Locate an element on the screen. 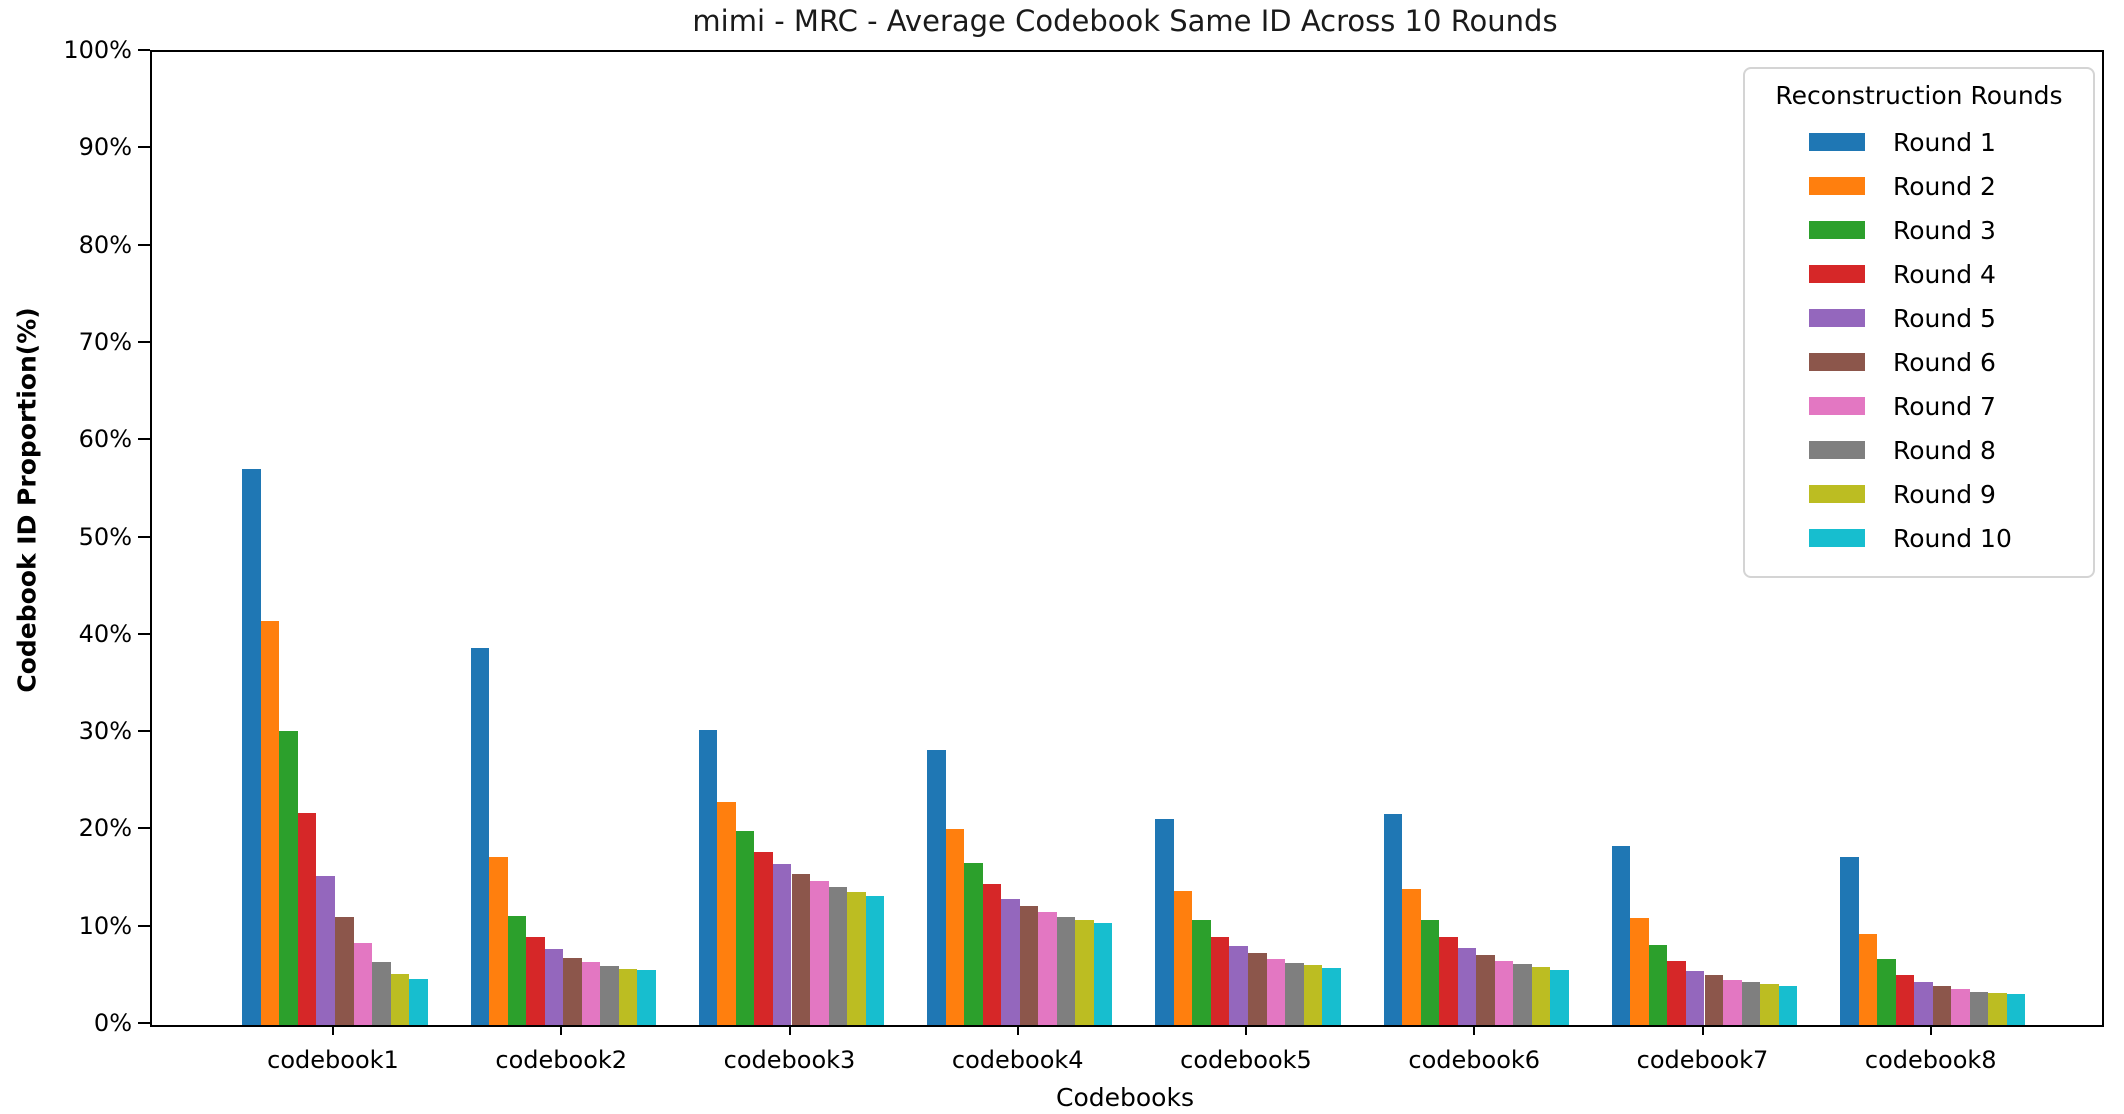 Image resolution: width=2124 pixels, height=1114 pixels. x-tick-label: codebook6 is located at coordinates (1474, 1060).